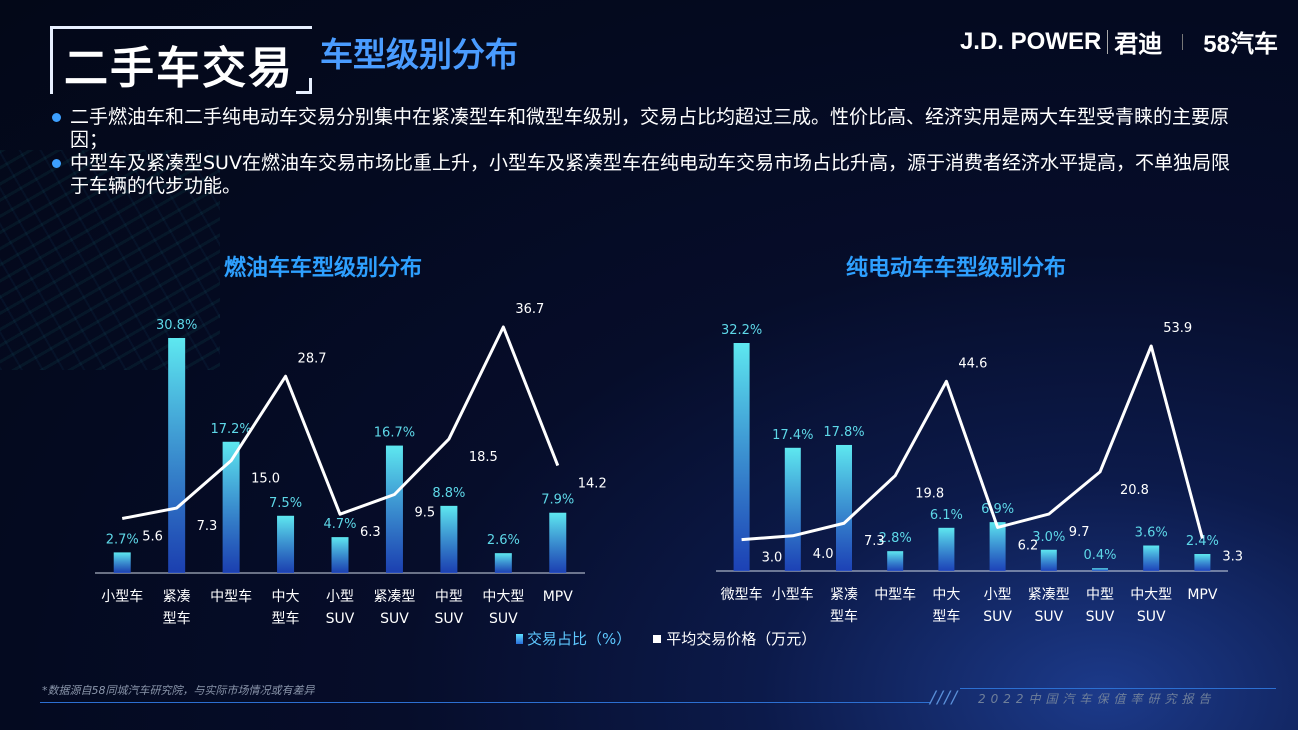  I want to click on chart-title-ev: 纯电动车车型级别分布, so click(956, 268).